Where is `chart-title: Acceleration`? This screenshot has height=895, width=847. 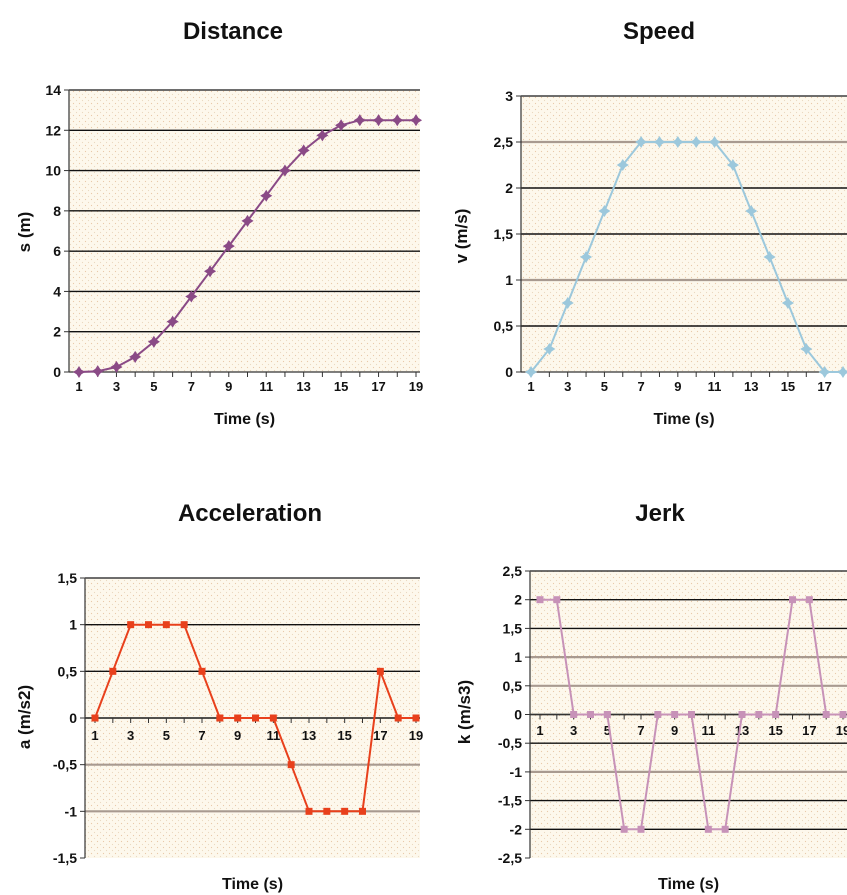 chart-title: Acceleration is located at coordinates (250, 513).